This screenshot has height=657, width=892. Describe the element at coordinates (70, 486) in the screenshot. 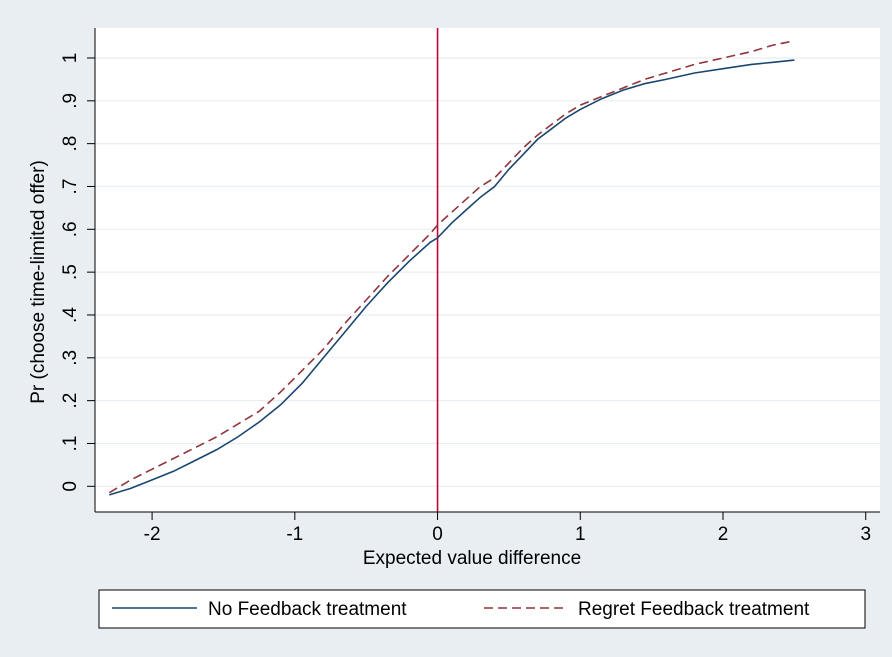

I see `y-tick-label-0: 0` at that location.